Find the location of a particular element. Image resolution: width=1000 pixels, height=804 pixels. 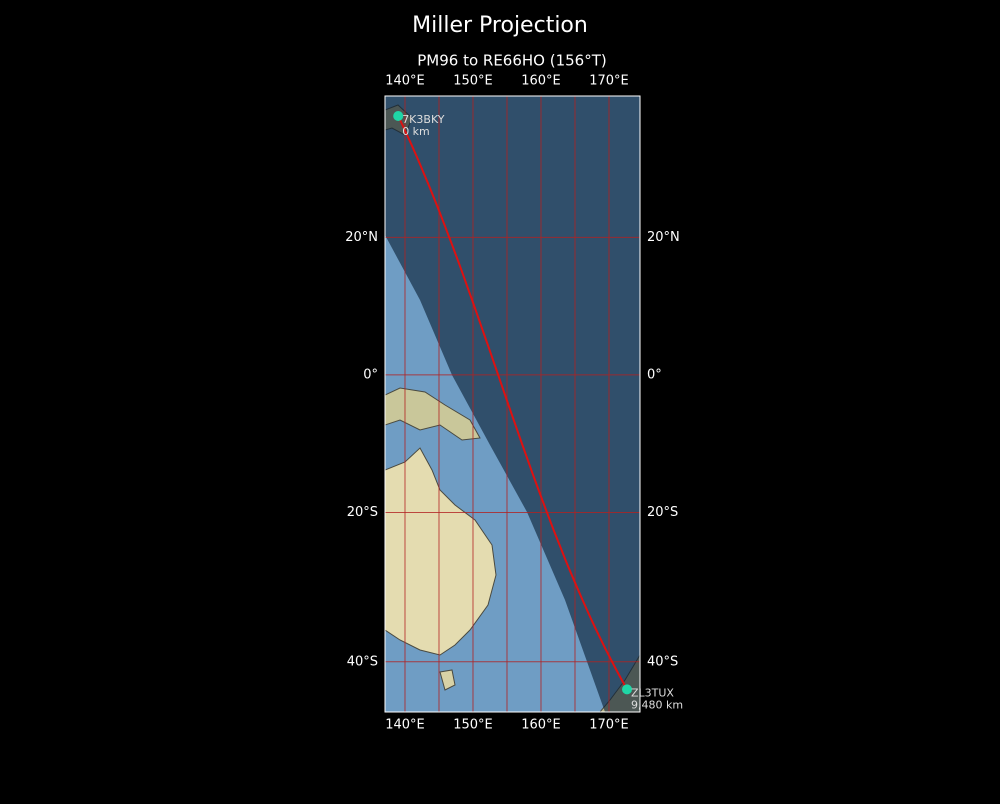

tasmania is located at coordinates (447, 680).